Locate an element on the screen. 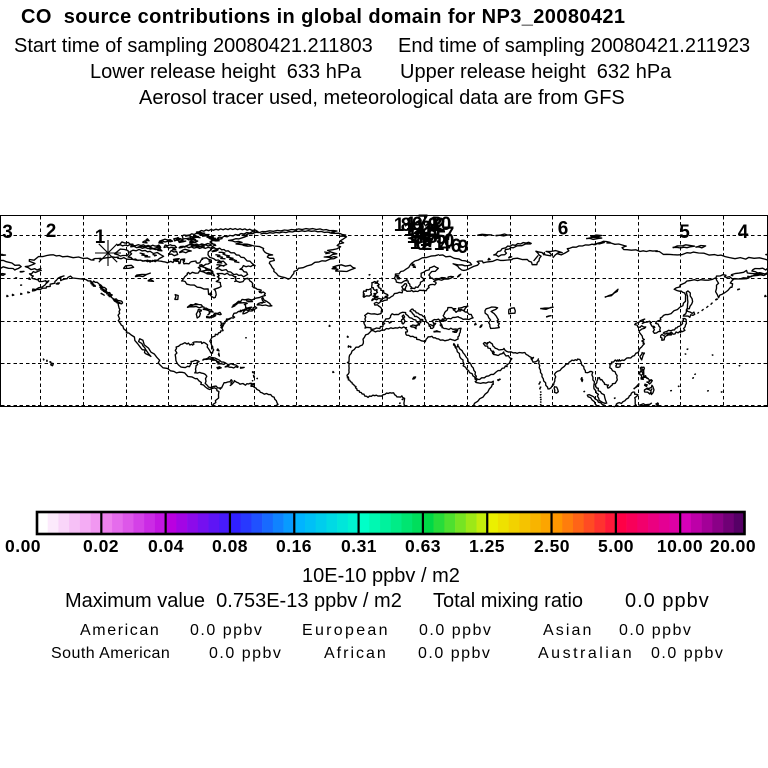 This screenshot has height=768, width=768. svg-text: 0.02 is located at coordinates (101, 546).